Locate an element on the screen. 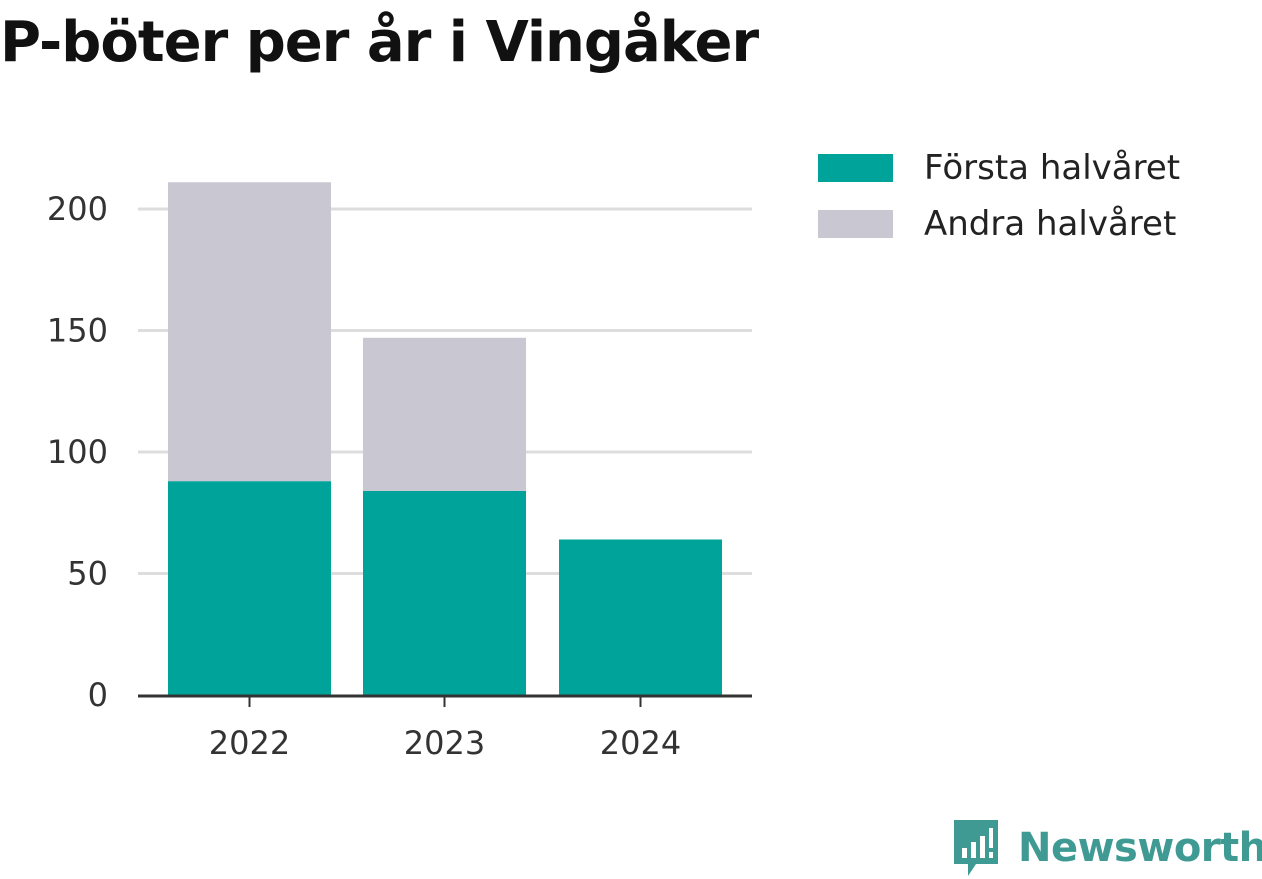 This screenshot has height=879, width=1262. y-tick-label-0: 0 is located at coordinates (98, 695).